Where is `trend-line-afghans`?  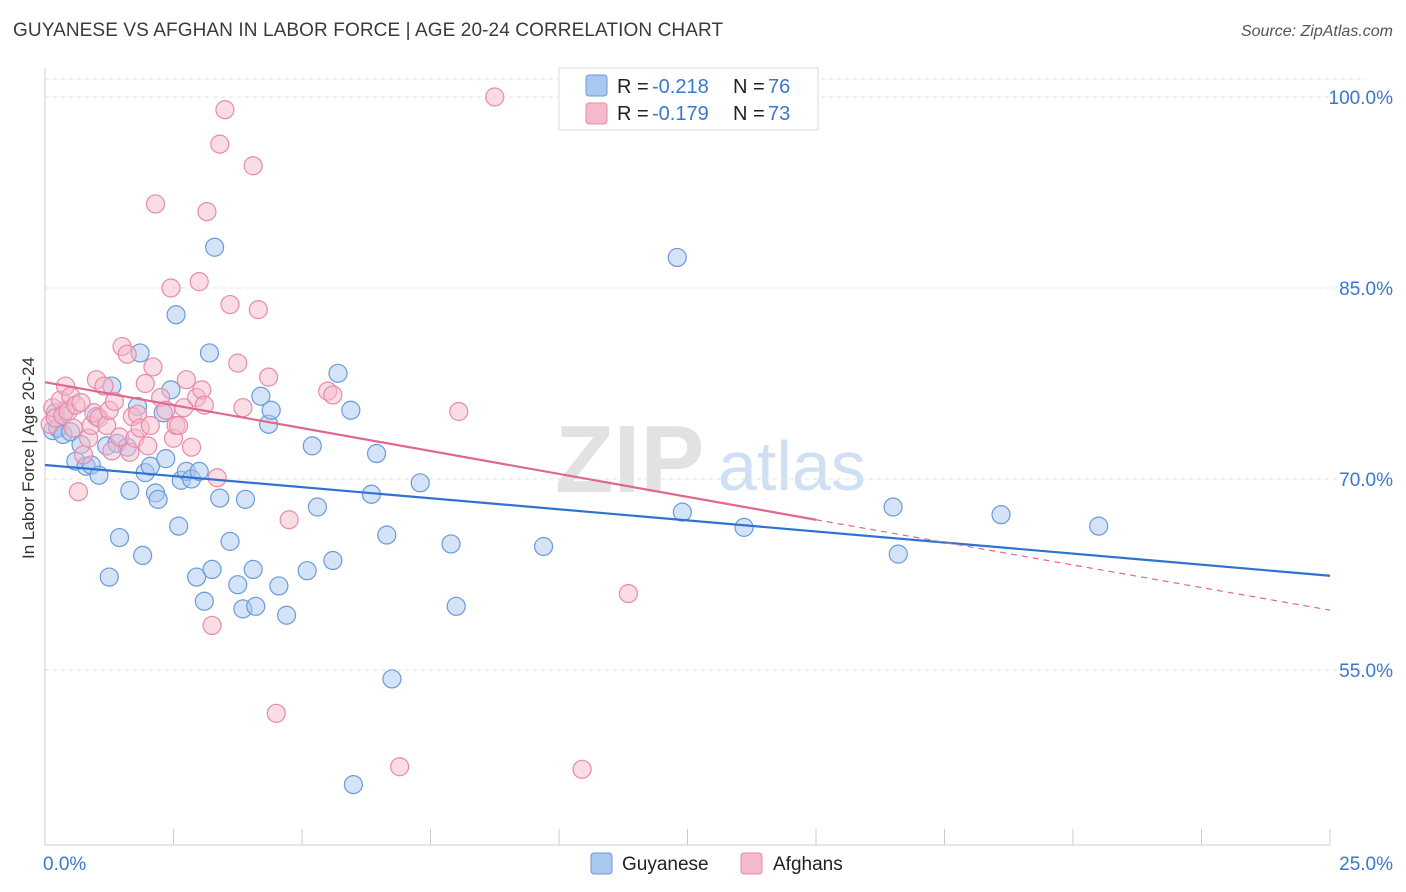 trend-line-afghans is located at coordinates (430, 451).